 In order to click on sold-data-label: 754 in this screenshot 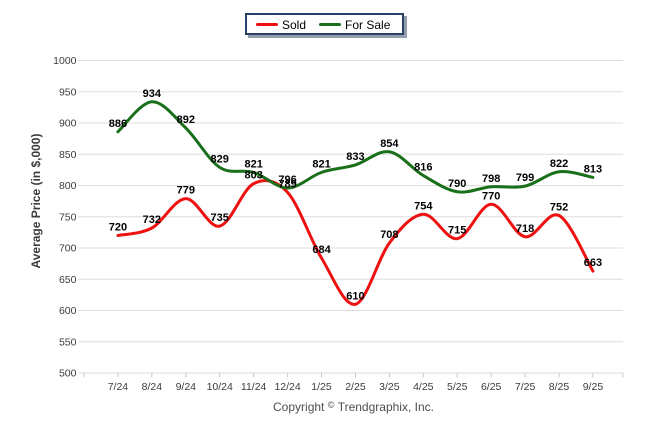, I will do `click(423, 206)`.